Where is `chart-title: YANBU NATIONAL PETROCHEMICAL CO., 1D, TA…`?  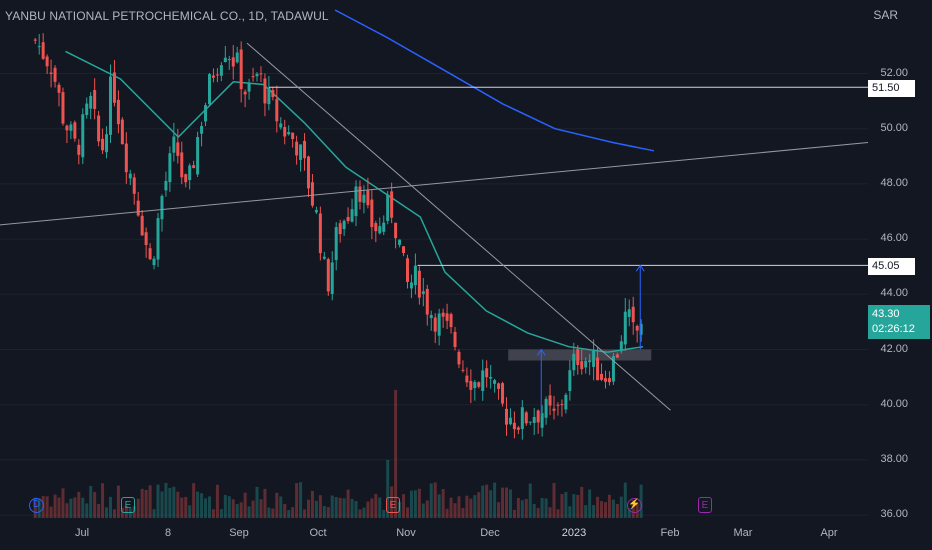
chart-title: YANBU NATIONAL PETROCHEMICAL CO., 1D, TA… is located at coordinates (167, 16).